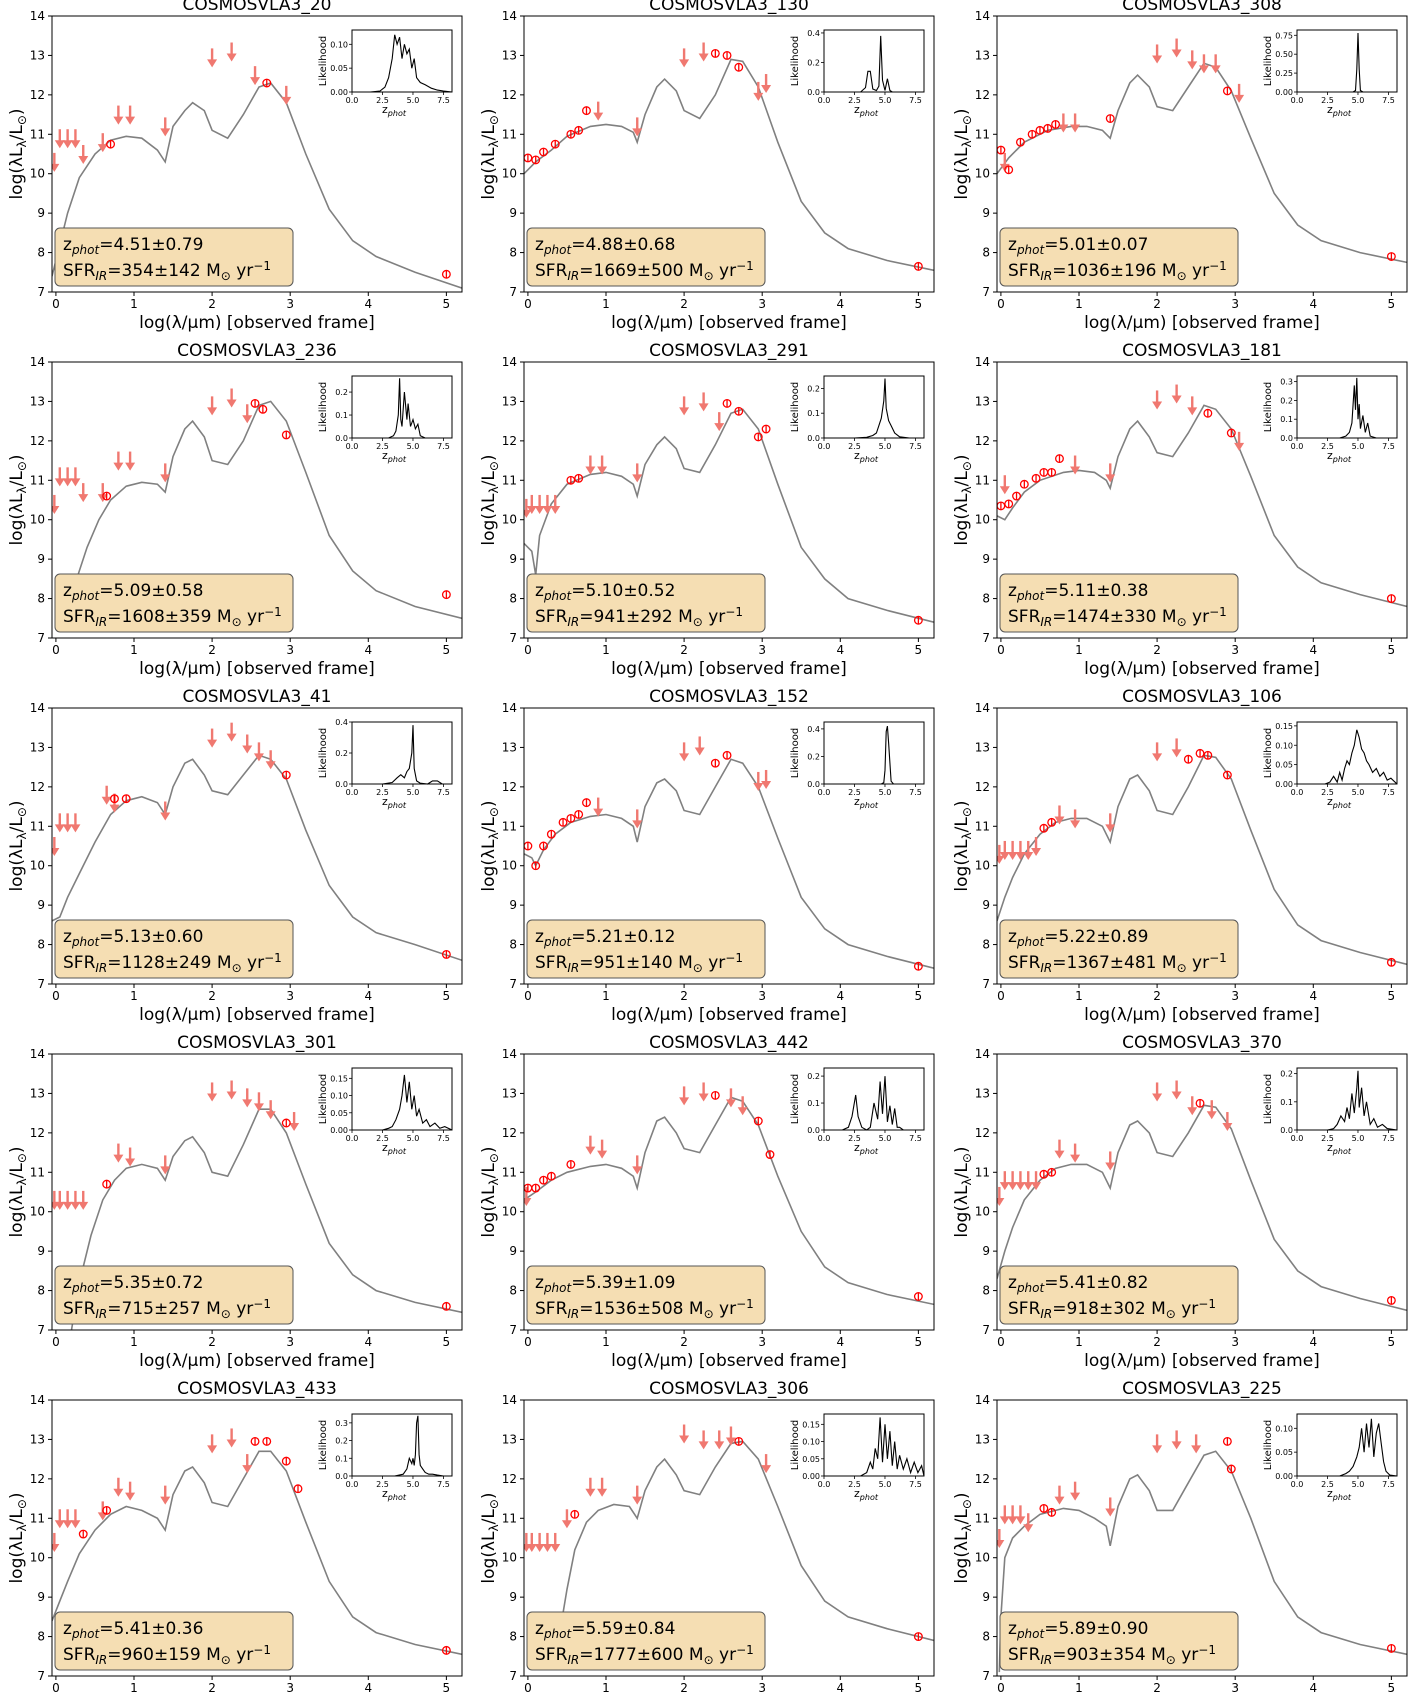 The width and height of the screenshot is (1417, 1697). I want to click on inset-x-tick-label: 0.0, so click(352, 1484).